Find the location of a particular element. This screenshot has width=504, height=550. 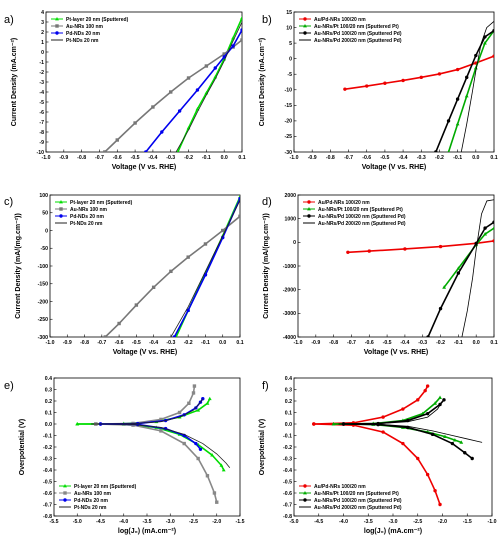

x-tick-label: -3.5 is located at coordinates (368, 522).